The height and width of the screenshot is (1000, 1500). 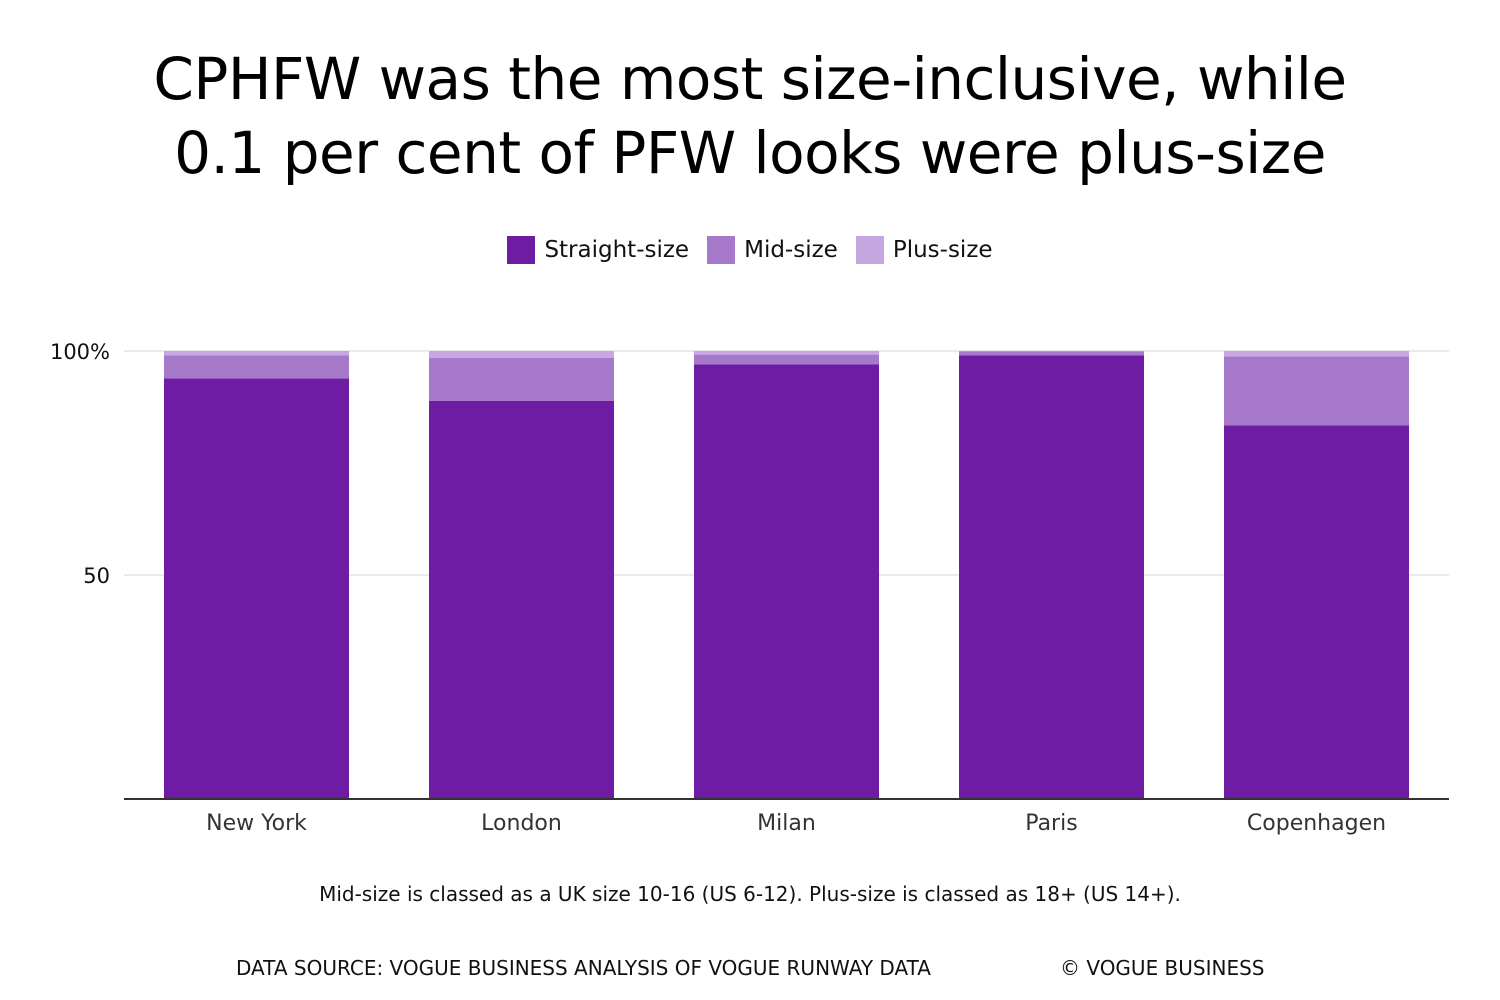 I want to click on chart-title-line-1: CPHFW was the most size-inclusive, while, so click(x=750, y=79).